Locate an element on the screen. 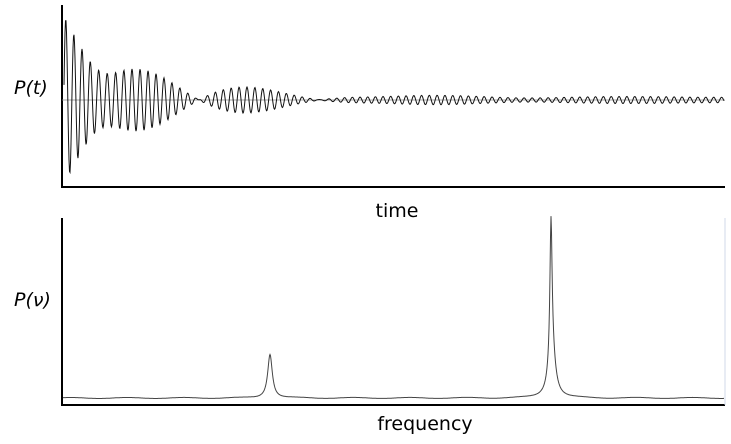  y-axis-label: P(ν) is located at coordinates (32, 300).